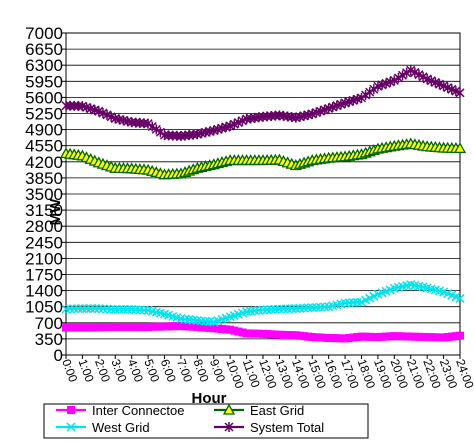 The image size is (474, 443). Describe the element at coordinates (263, 103) in the screenshot. I see `series-system-total` at that location.